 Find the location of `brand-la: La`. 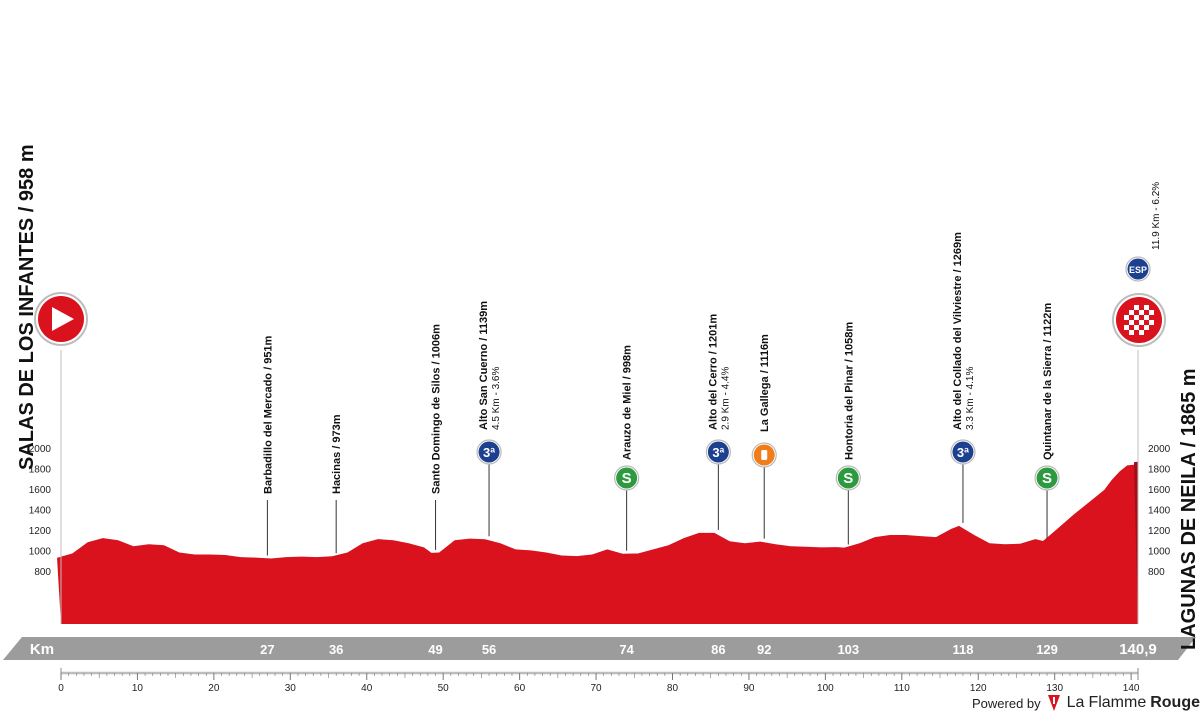

brand-la: La is located at coordinates (1075, 702).